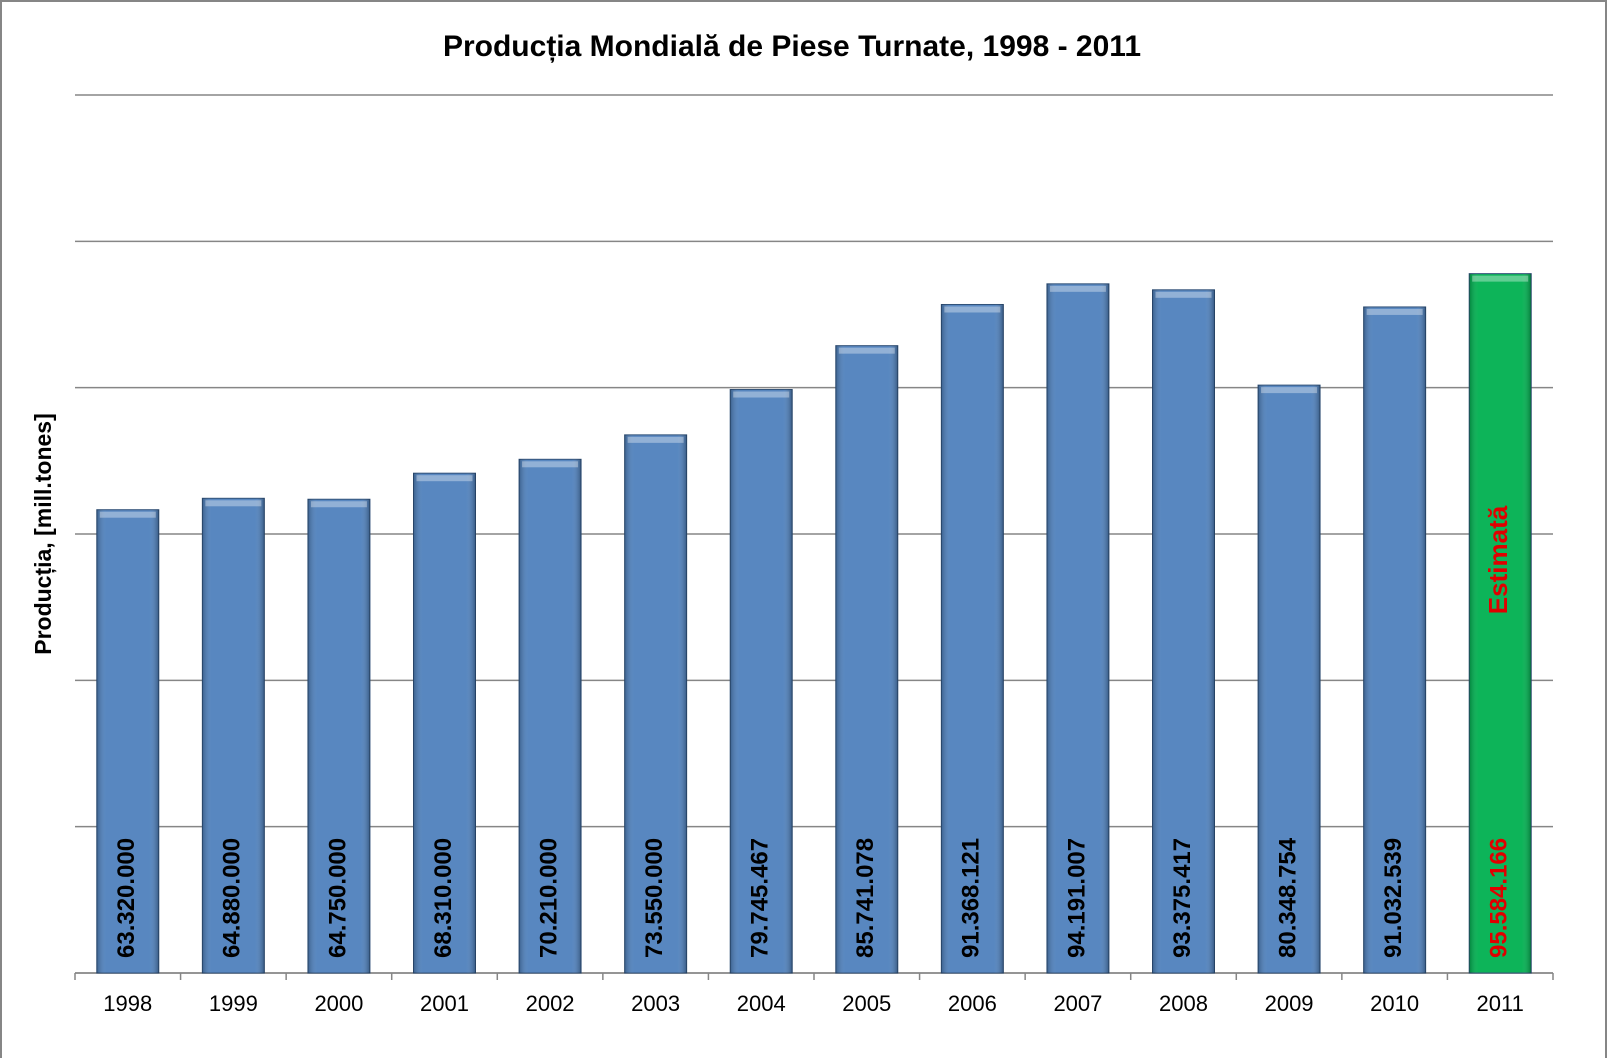 The height and width of the screenshot is (1058, 1608). Describe the element at coordinates (654, 898) in the screenshot. I see `data-label: 73.550.000` at that location.